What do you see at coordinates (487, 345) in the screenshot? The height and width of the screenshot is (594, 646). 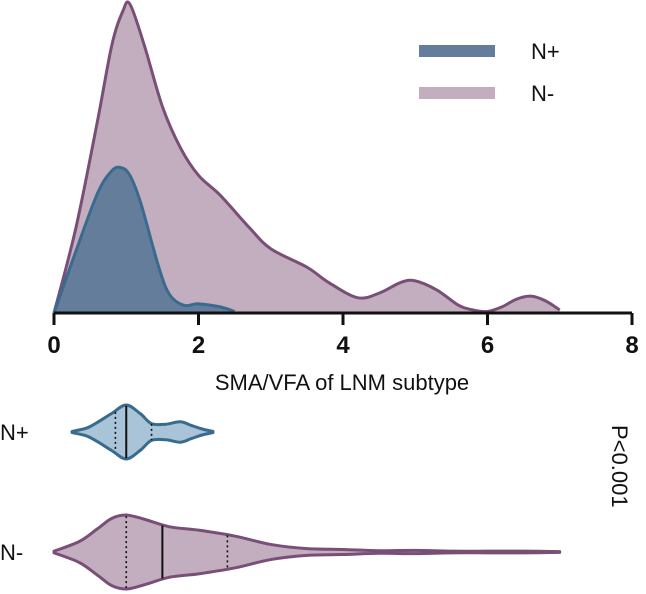 I see `x-tick-label: 6` at bounding box center [487, 345].